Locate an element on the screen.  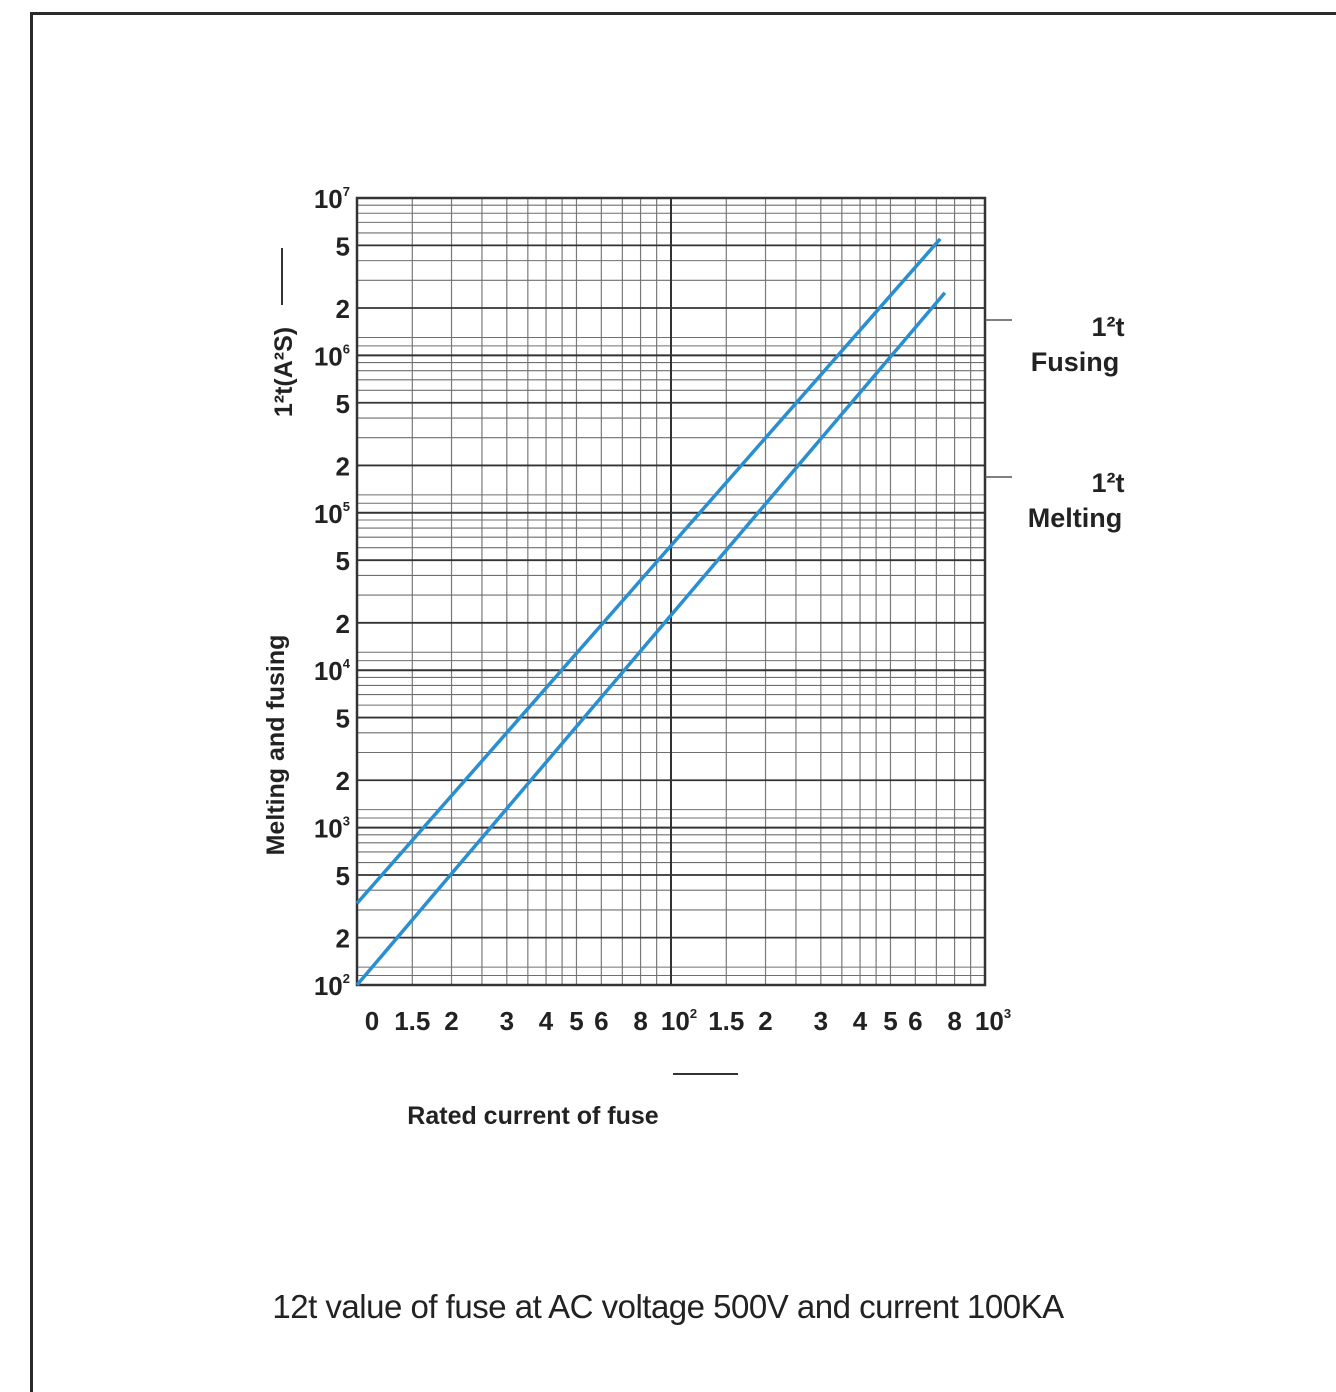
fusing-label-symbol: 1²t is located at coordinates (1108, 327).